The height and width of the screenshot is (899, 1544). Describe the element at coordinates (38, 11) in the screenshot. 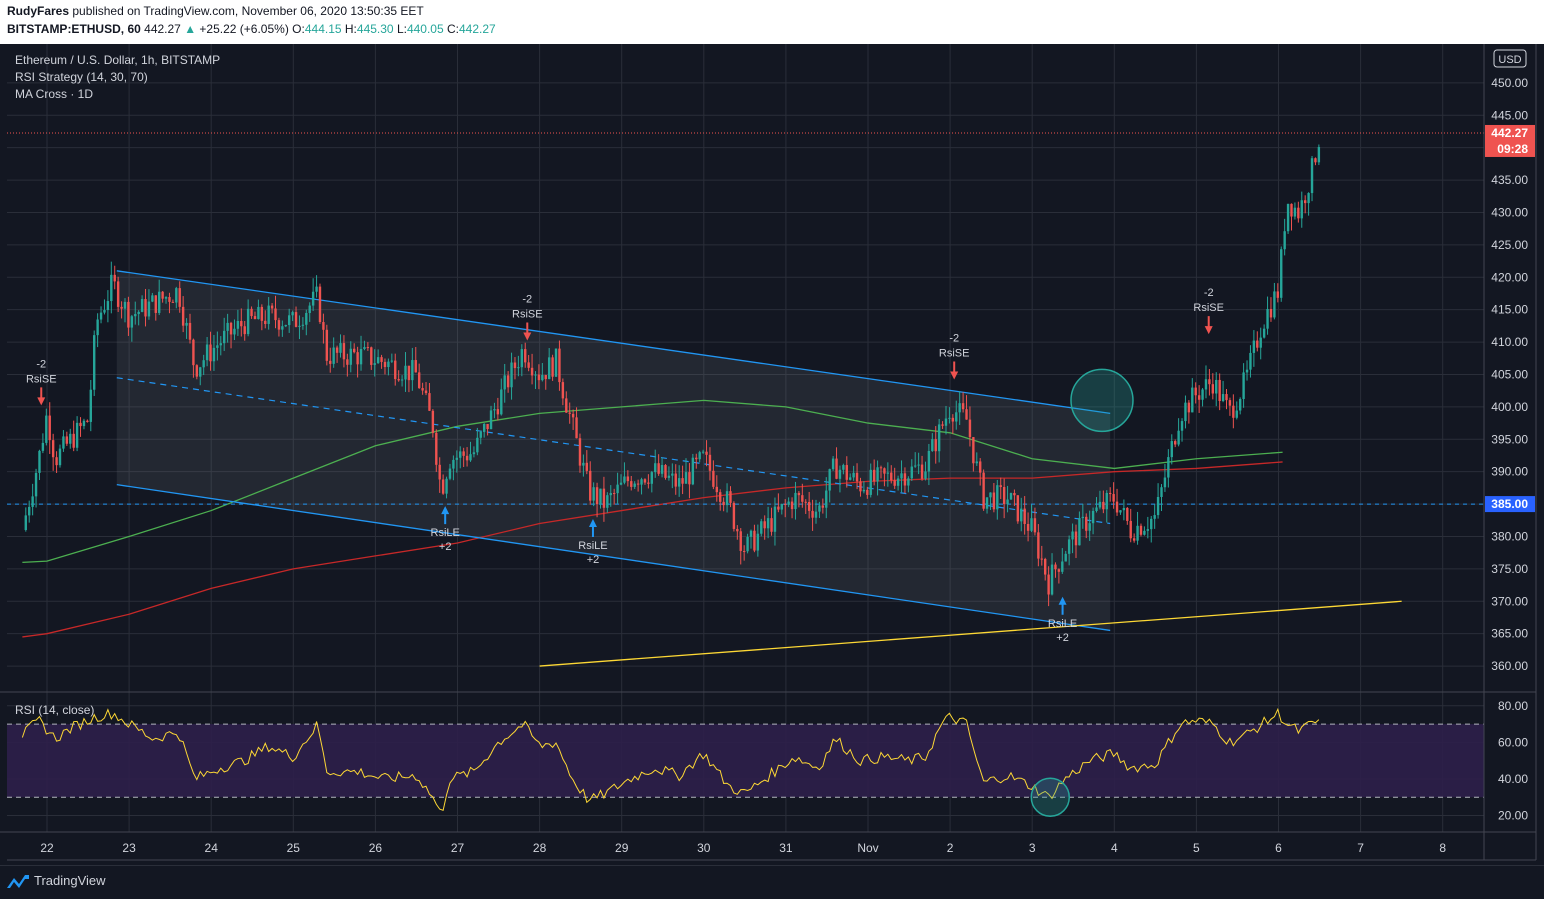

I see `author-name: RudyFares` at that location.